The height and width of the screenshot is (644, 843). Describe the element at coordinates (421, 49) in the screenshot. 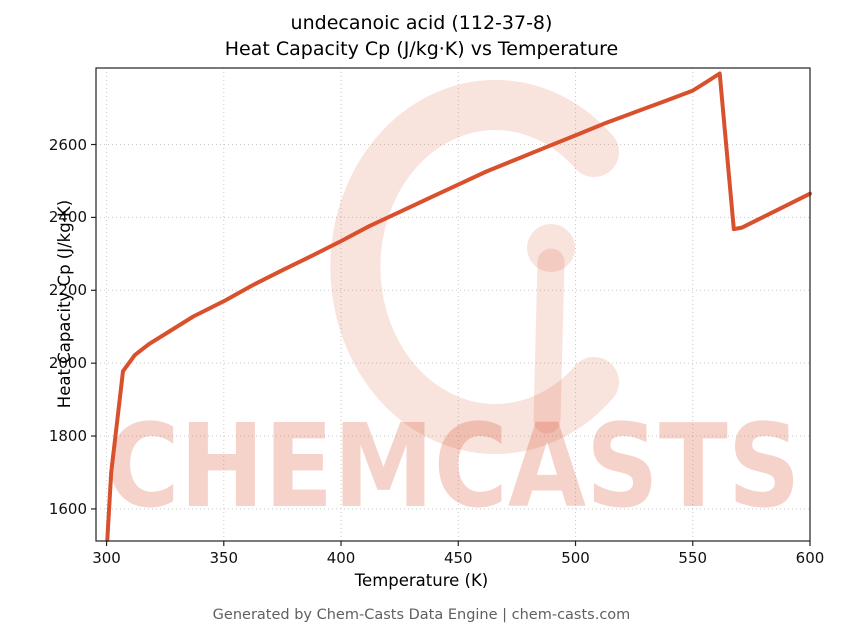

I see `chart-title-line2: Heat Capacity Cp (J/kg·K) vs Temperature` at that location.